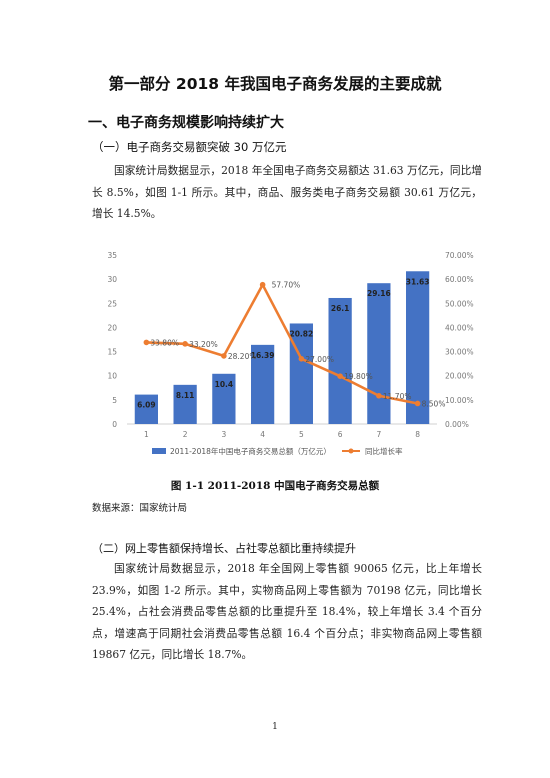 This screenshot has height=778, width=550. I want to click on bar-value-label: 26.1, so click(340, 308).